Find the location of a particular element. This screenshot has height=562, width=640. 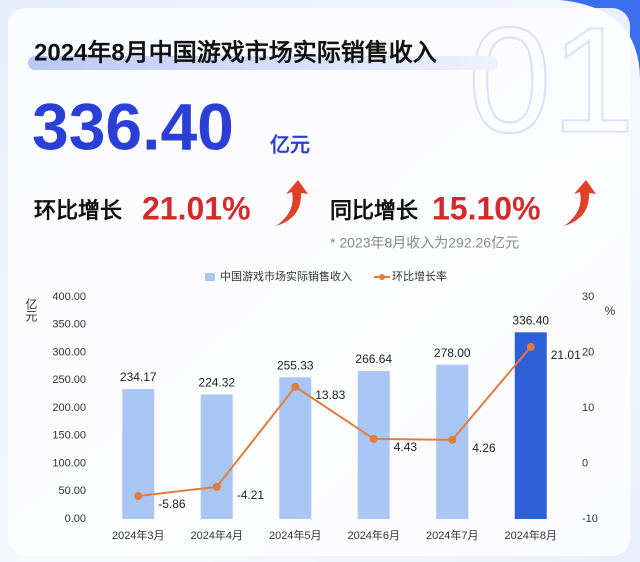

bar-value-label: 278.00 is located at coordinates (452, 353).